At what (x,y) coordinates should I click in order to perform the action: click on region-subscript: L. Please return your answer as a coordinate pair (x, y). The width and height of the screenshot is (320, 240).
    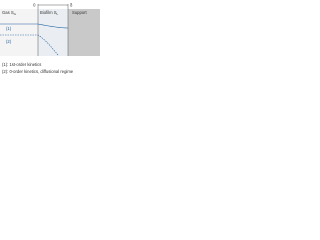
    Looking at the image, I should click on (58, 14).